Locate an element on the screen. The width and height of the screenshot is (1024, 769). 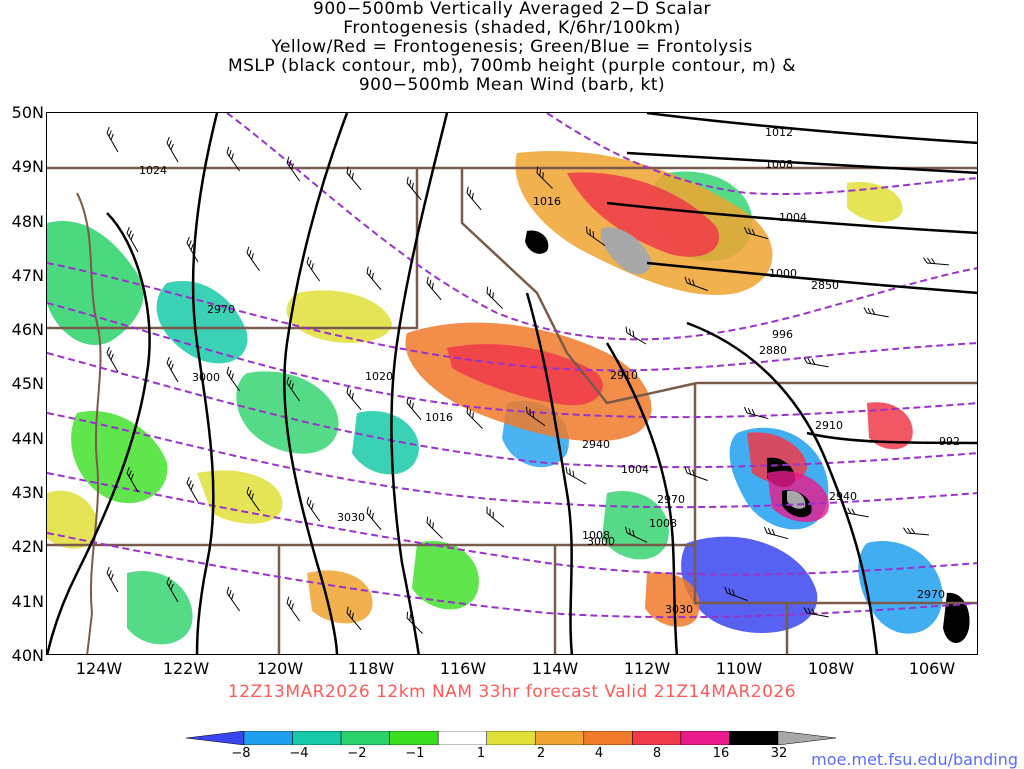
source-credit: moe.met.fsu.edu/banding is located at coordinates (914, 759).